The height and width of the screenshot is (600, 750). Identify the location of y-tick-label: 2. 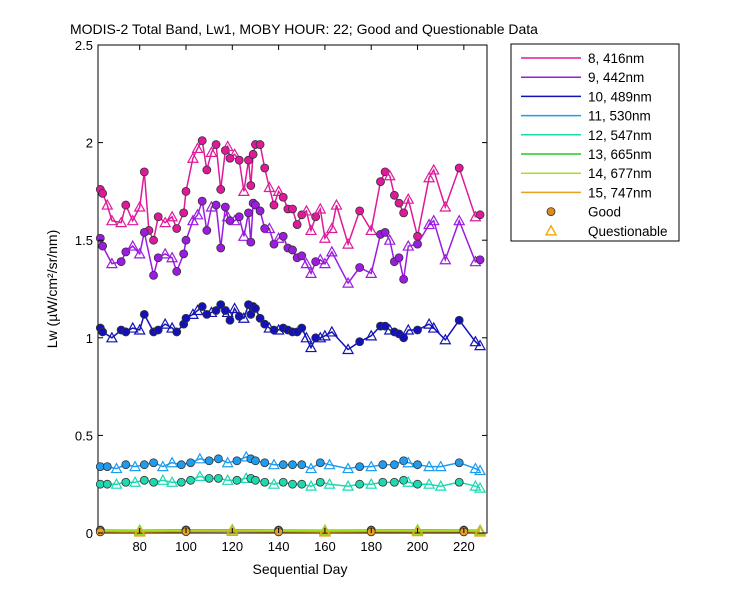
(89, 143).